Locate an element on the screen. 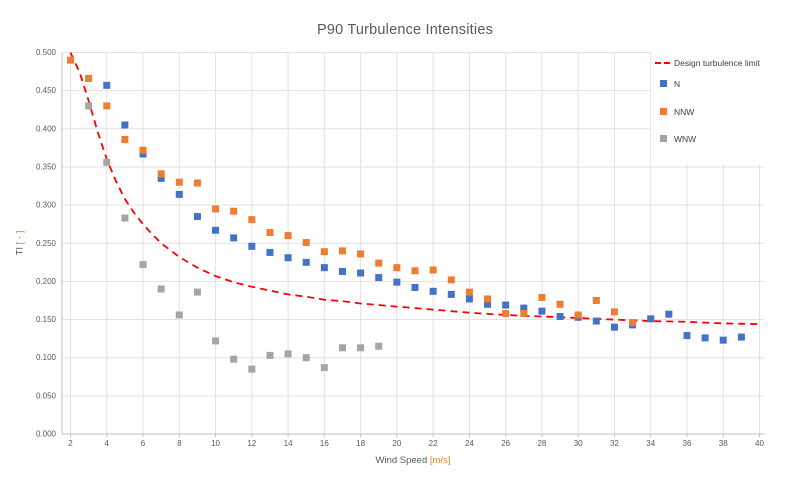  x-axis-label: Wind Speed [m/s] is located at coordinates (400, 460).